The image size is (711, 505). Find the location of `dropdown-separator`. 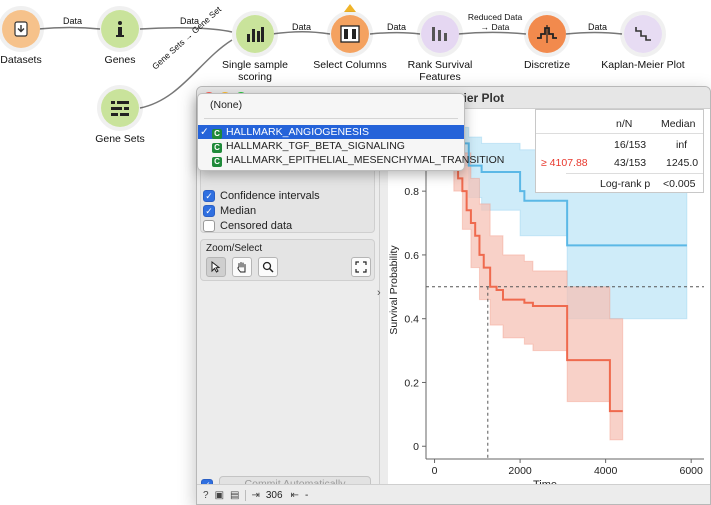

dropdown-separator is located at coordinates (331, 118).